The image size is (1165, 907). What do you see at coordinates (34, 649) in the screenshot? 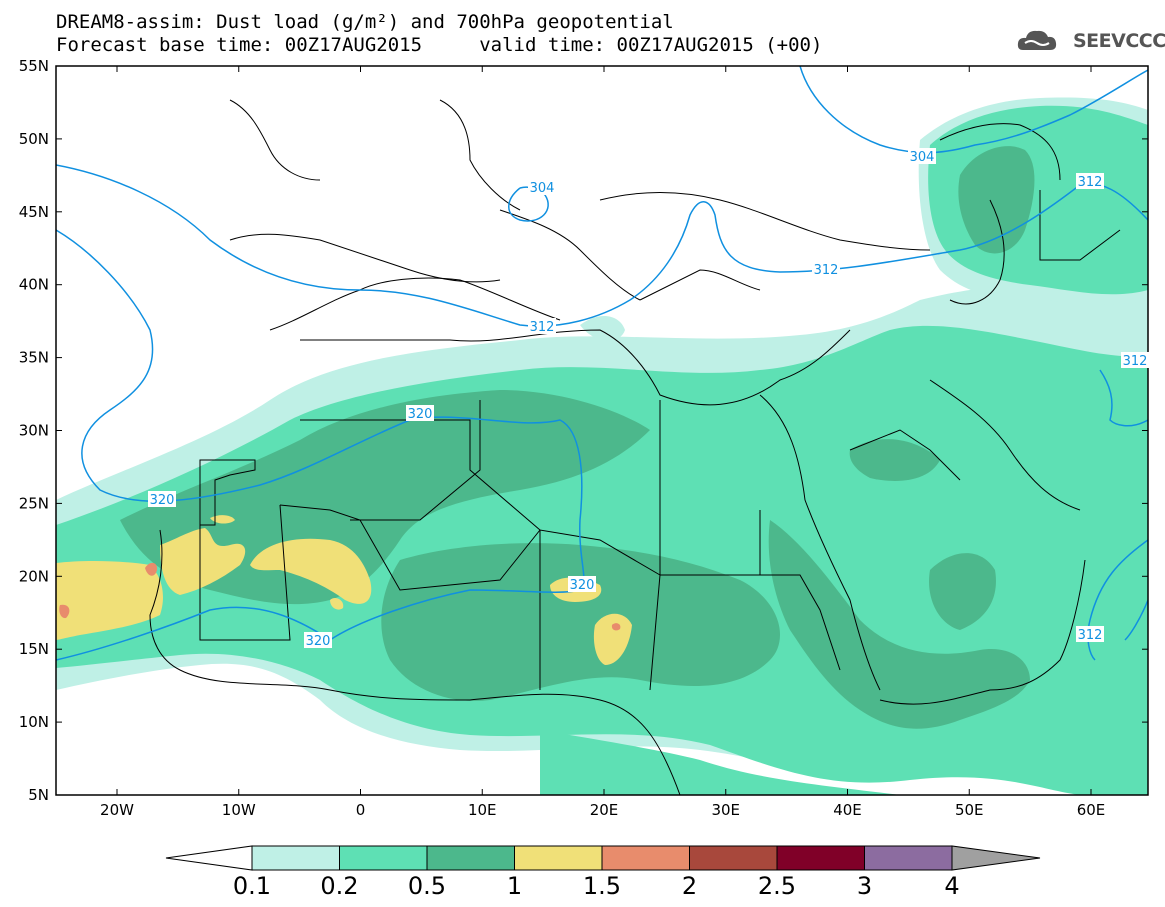
I see `lat-label-15N: 15N` at bounding box center [34, 649].